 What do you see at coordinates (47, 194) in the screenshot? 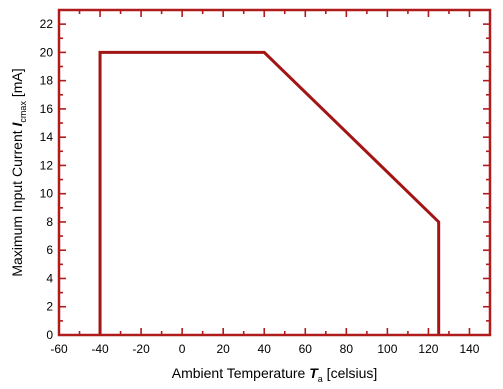
I see `y-tick-label: 10` at bounding box center [47, 194].